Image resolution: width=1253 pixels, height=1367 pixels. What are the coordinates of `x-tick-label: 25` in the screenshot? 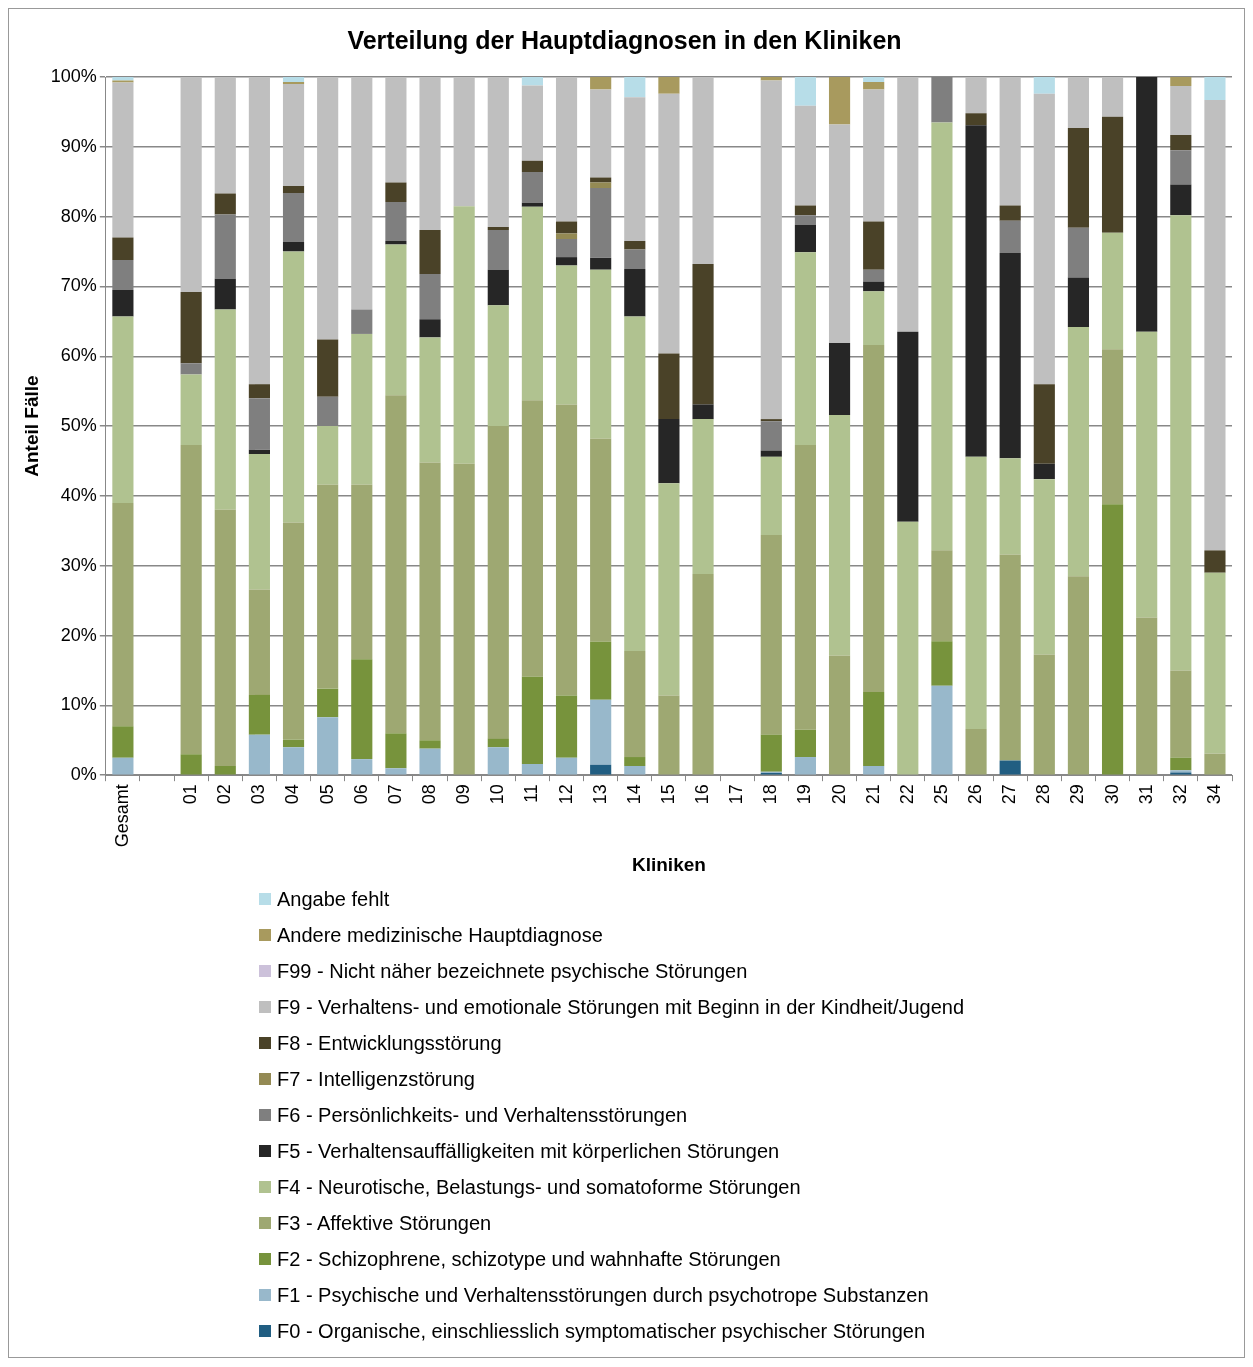 It's located at (940, 794).